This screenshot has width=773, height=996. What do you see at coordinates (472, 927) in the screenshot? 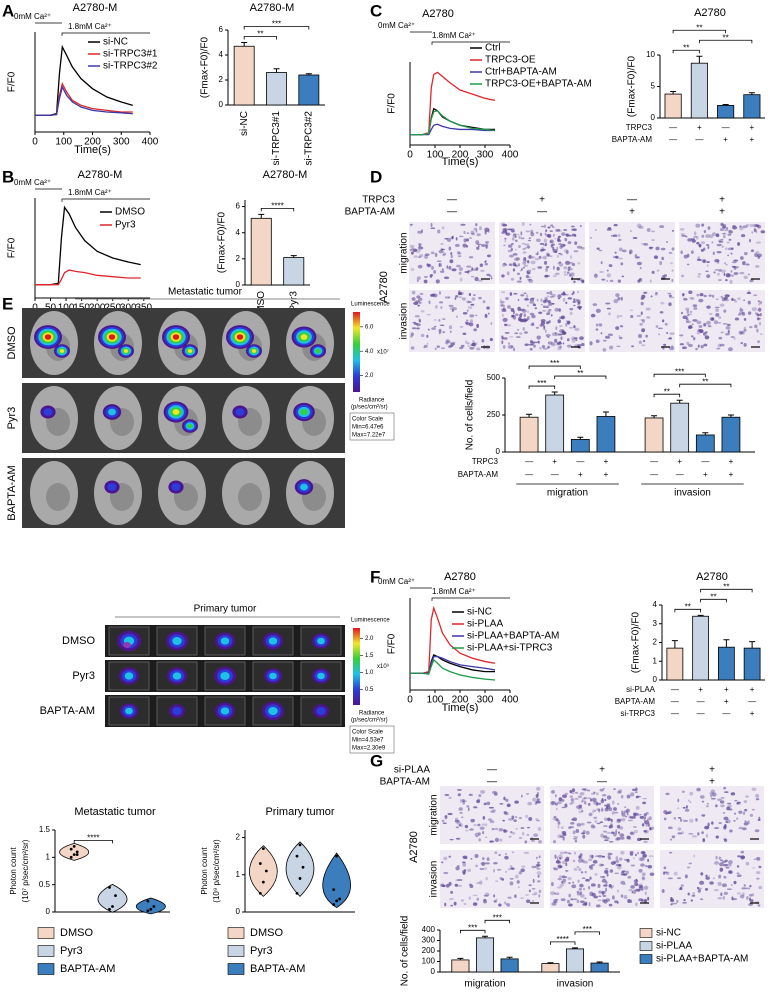
I see `significance-label: ***` at bounding box center [472, 927].